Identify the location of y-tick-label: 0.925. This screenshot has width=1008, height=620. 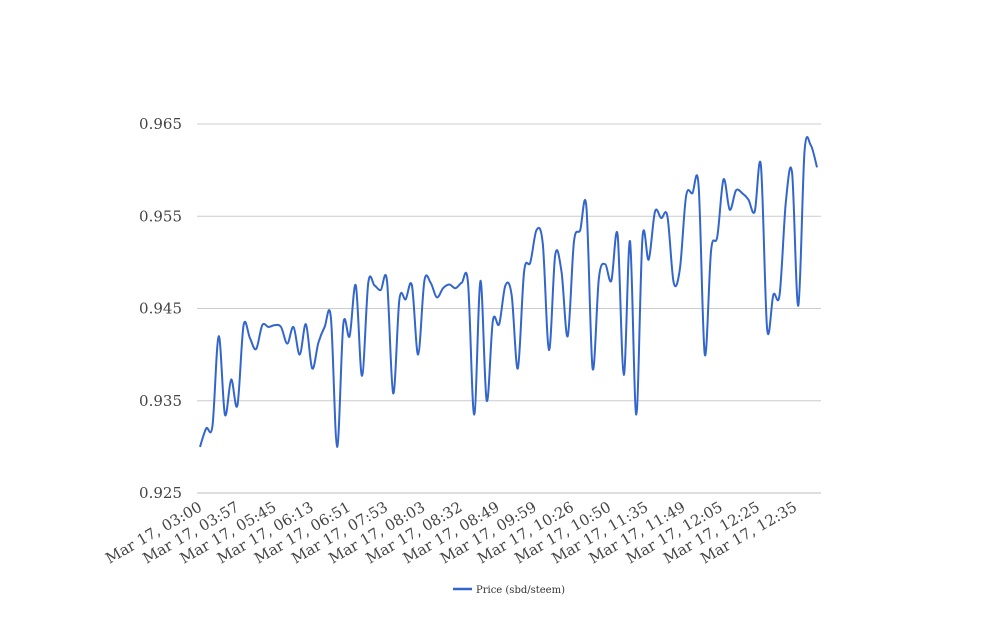
(160, 493).